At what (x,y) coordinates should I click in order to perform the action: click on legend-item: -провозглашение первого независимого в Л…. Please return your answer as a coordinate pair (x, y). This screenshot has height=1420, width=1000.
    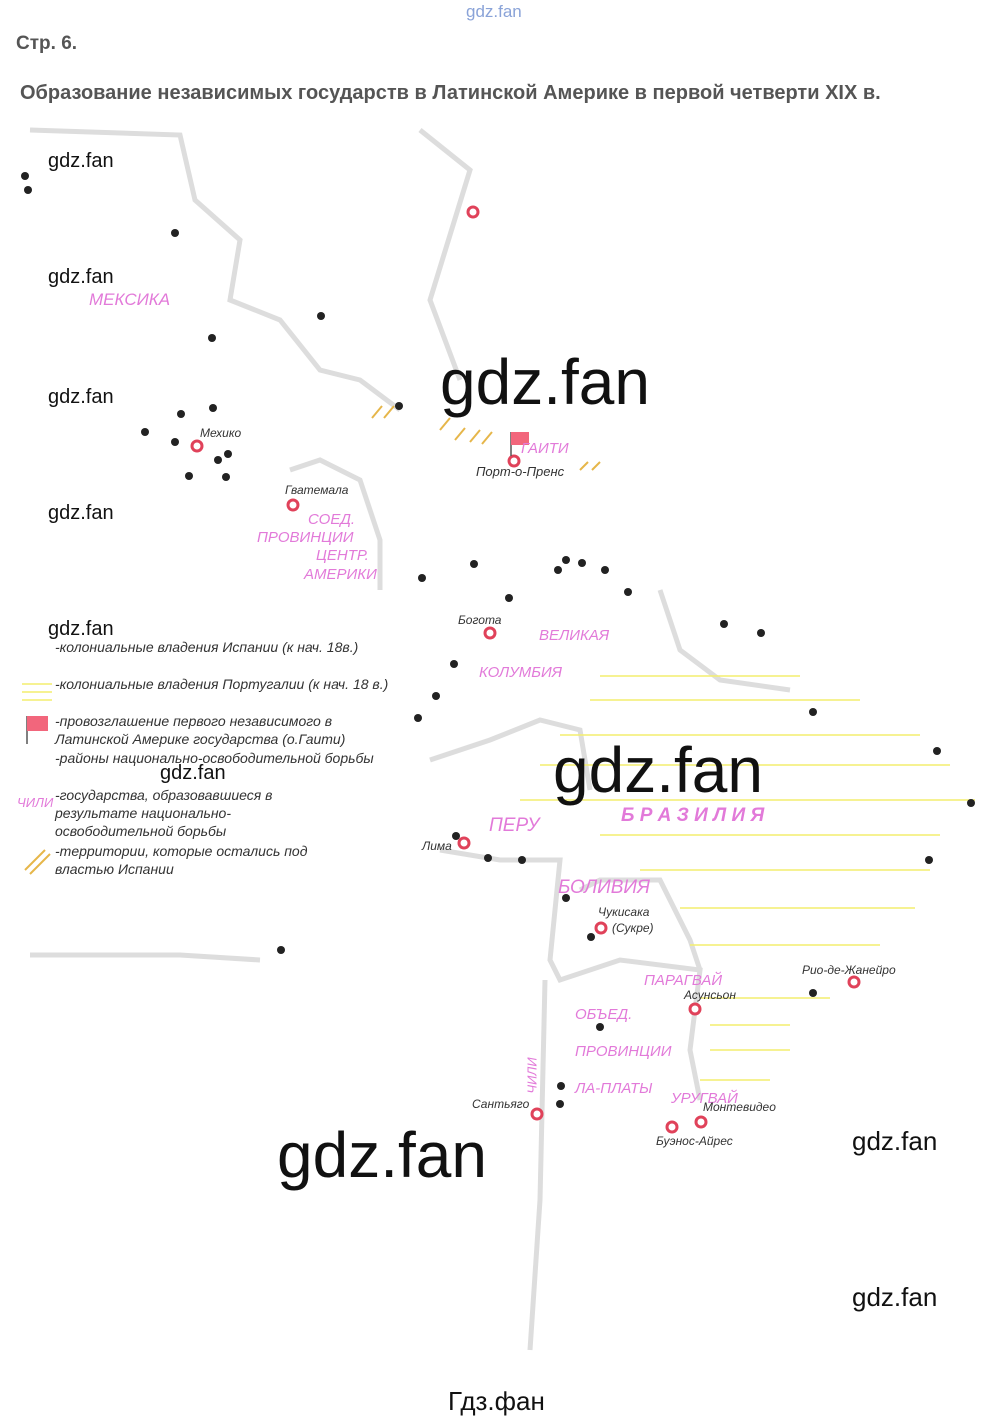
    Looking at the image, I should click on (200, 730).